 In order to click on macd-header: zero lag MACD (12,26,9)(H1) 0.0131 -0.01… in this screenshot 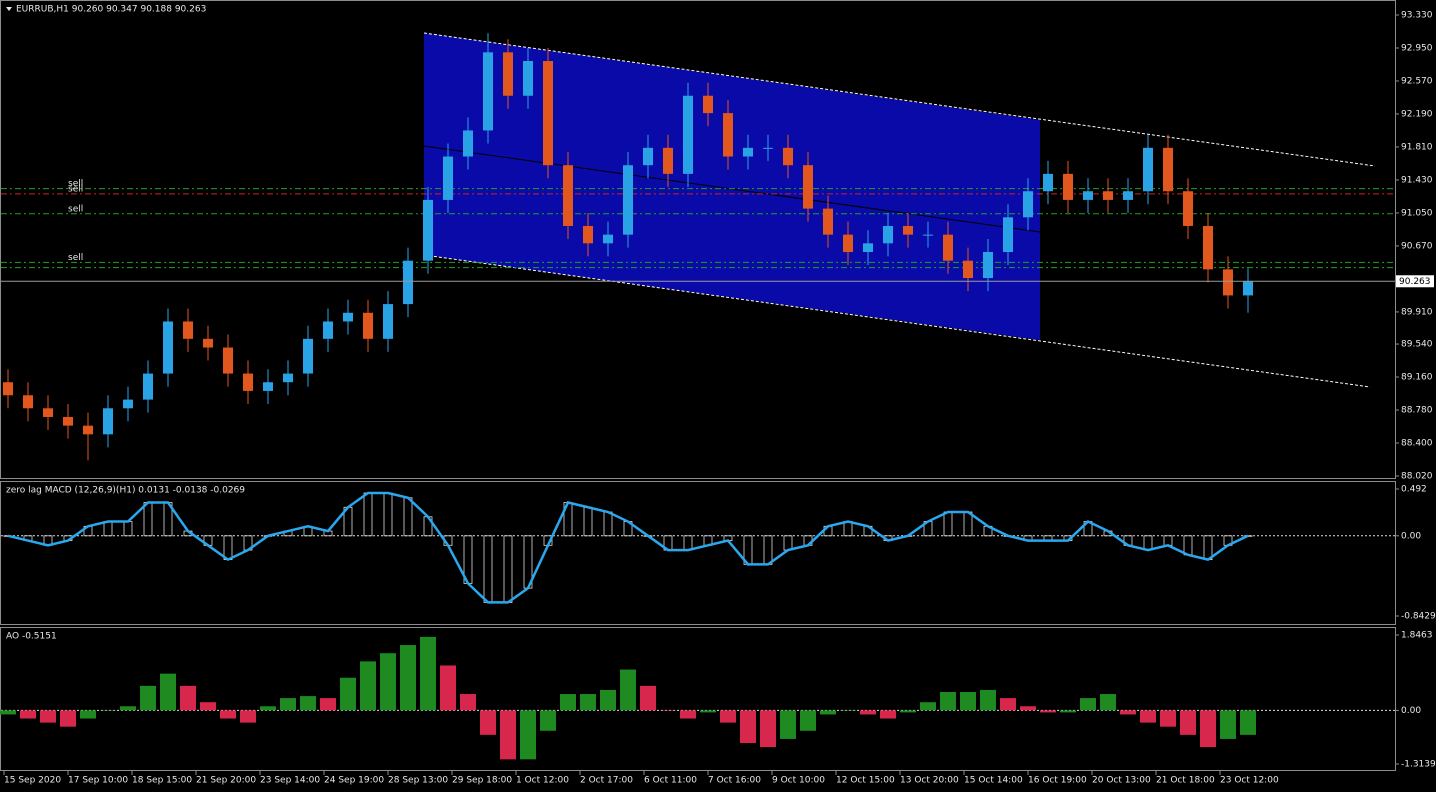, I will do `click(125, 491)`.